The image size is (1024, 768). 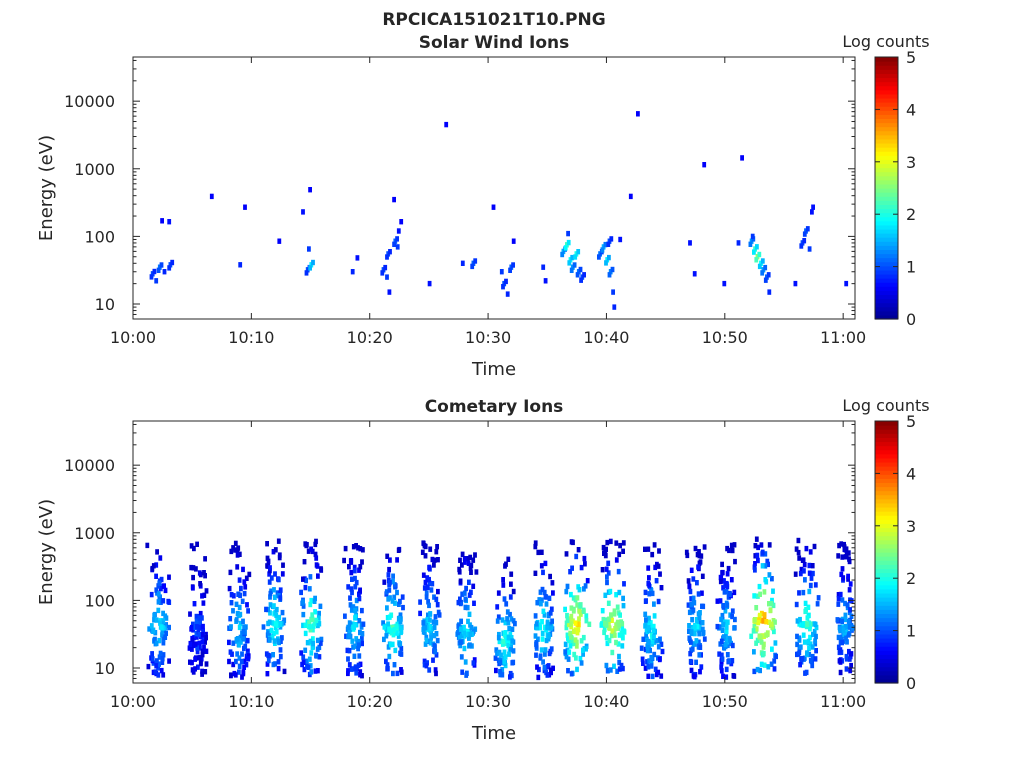 I want to click on colorbar-frame, so click(x=886, y=188).